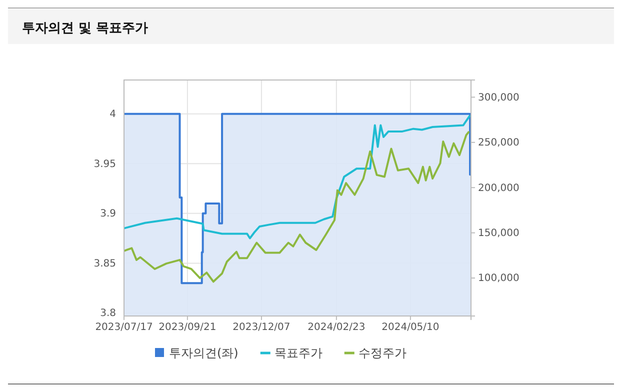  What do you see at coordinates (85, 28) in the screenshot?
I see `chart-title: 투자의견 및 목표주가` at bounding box center [85, 28].